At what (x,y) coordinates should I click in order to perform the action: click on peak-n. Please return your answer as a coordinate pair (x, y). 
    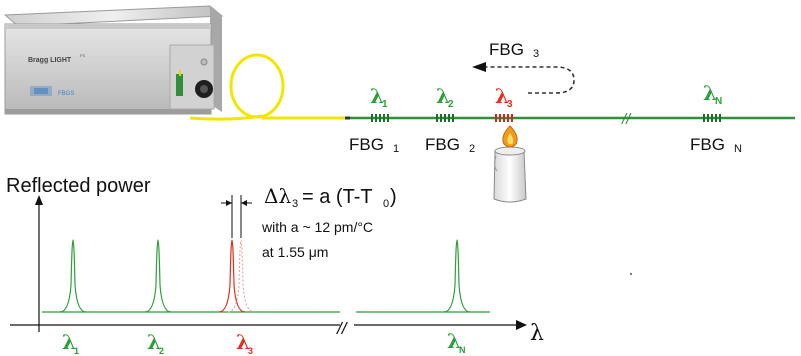
    Looking at the image, I should click on (457, 276).